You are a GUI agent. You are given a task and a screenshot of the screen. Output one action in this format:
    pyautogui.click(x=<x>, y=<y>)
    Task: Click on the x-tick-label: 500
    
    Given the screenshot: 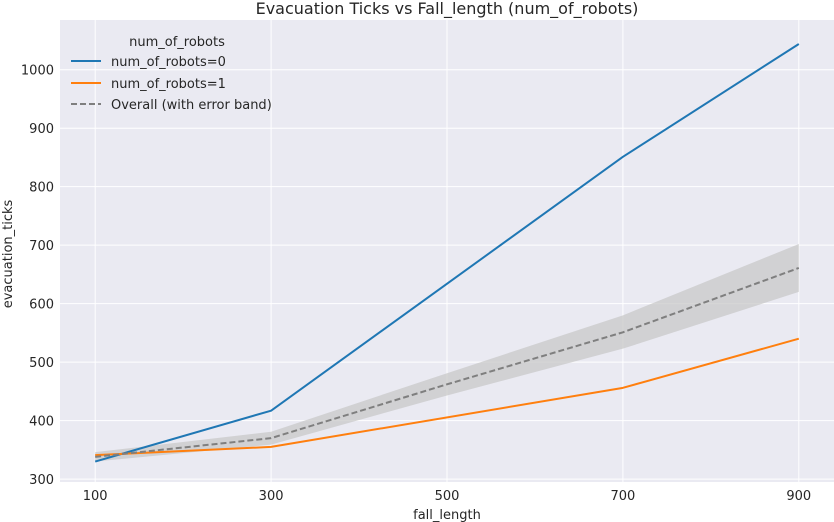 What is the action you would take?
    pyautogui.click(x=447, y=496)
    